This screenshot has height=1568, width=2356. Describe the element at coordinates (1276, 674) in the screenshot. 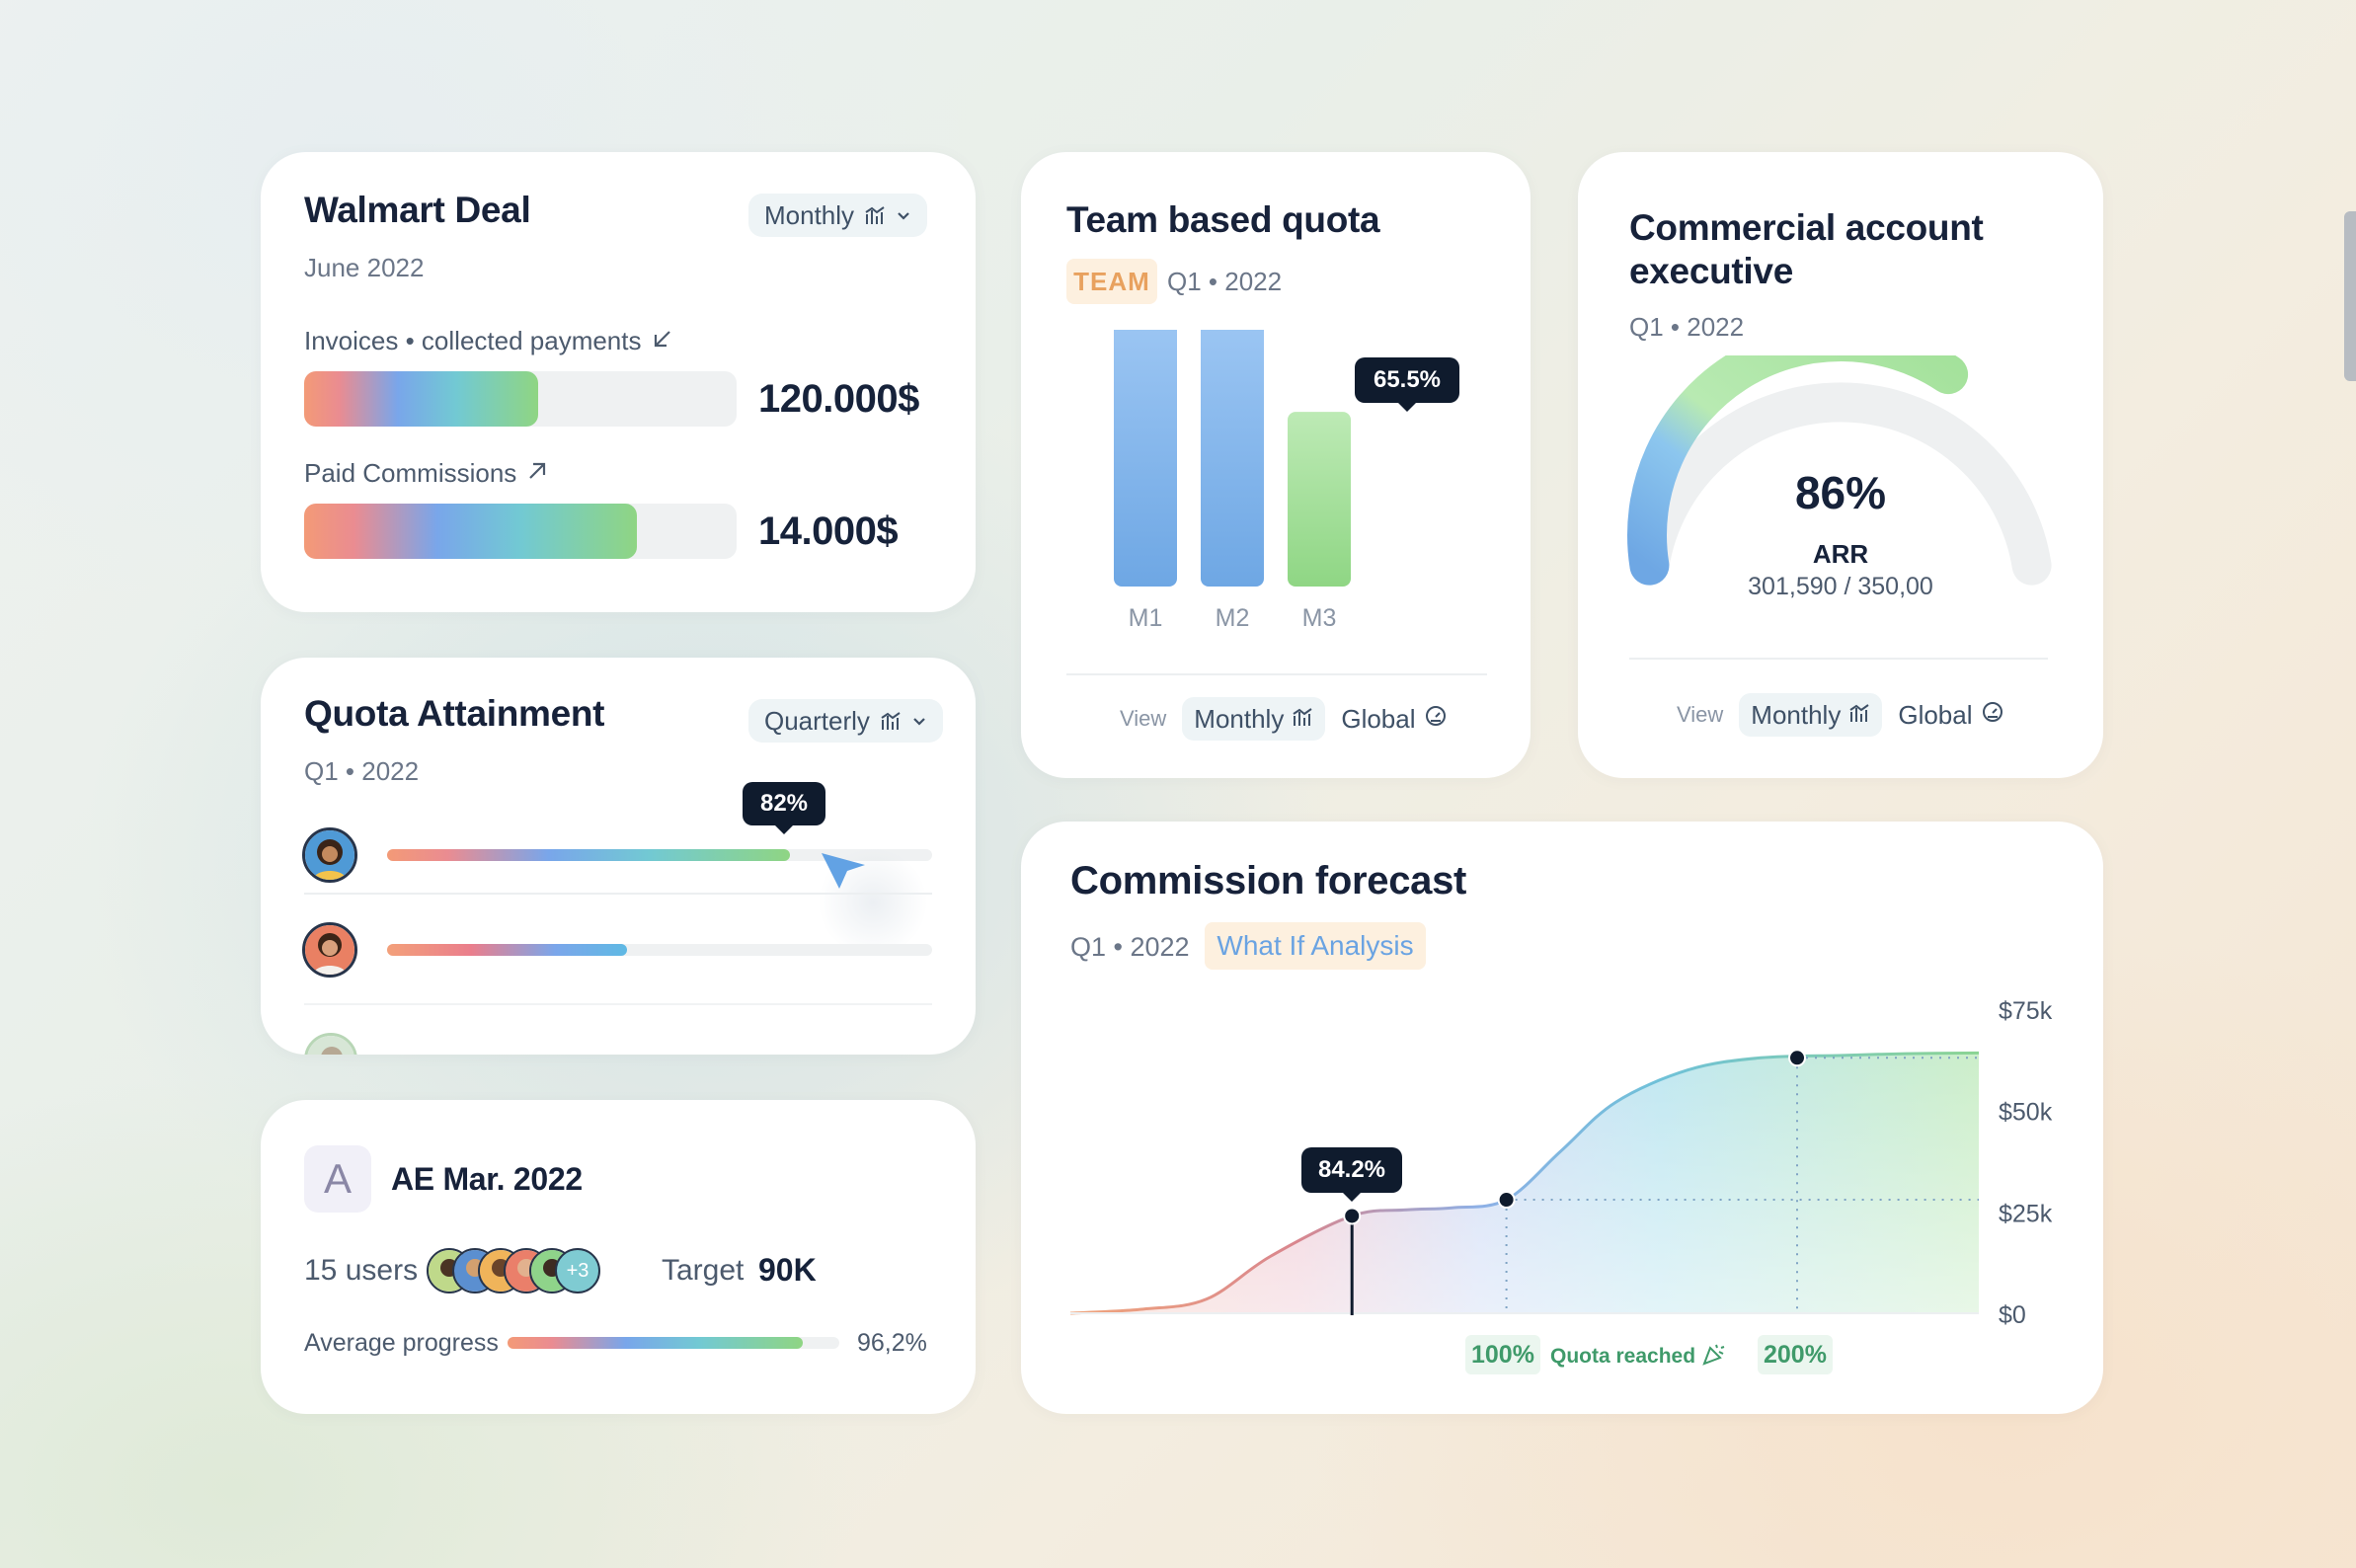

I see `team-chart-divider` at that location.